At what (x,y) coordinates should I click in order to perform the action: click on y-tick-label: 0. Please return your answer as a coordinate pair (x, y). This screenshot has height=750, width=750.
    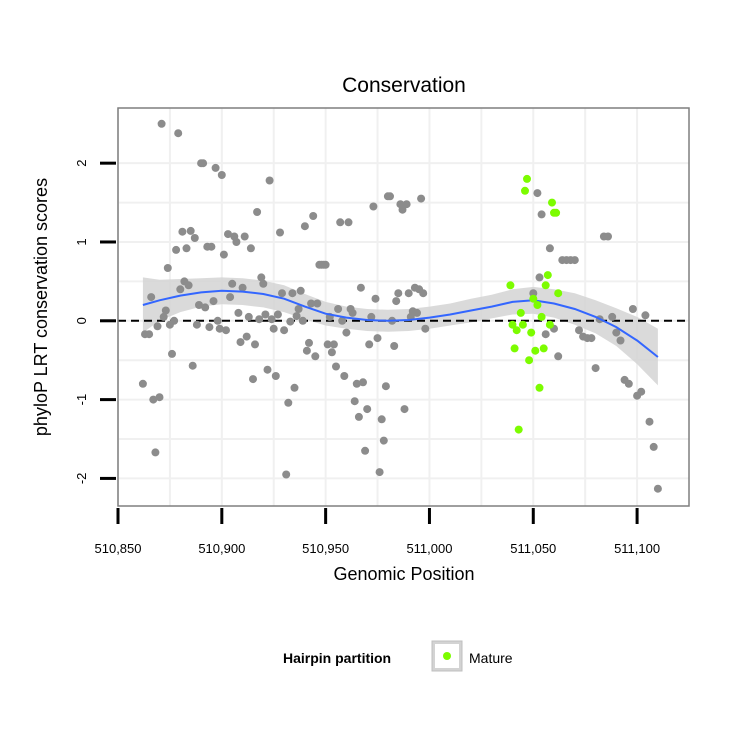
    Looking at the image, I should click on (81, 320).